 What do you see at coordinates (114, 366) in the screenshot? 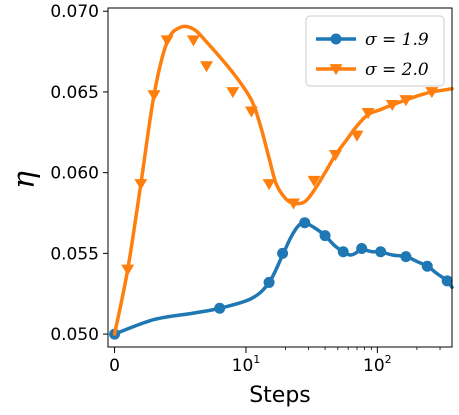
I see `x-tick-label: 0` at bounding box center [114, 366].